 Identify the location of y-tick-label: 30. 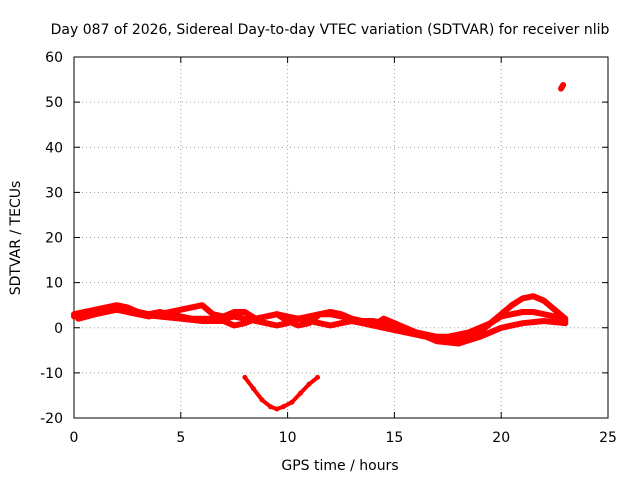
(54, 193).